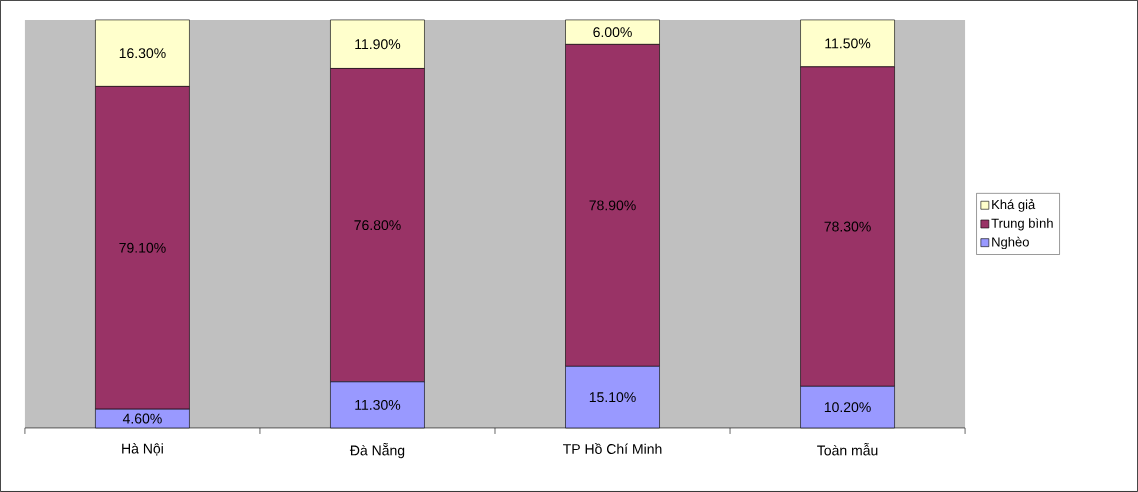 The width and height of the screenshot is (1138, 492). I want to click on data-label: 15.10%, so click(612, 397).